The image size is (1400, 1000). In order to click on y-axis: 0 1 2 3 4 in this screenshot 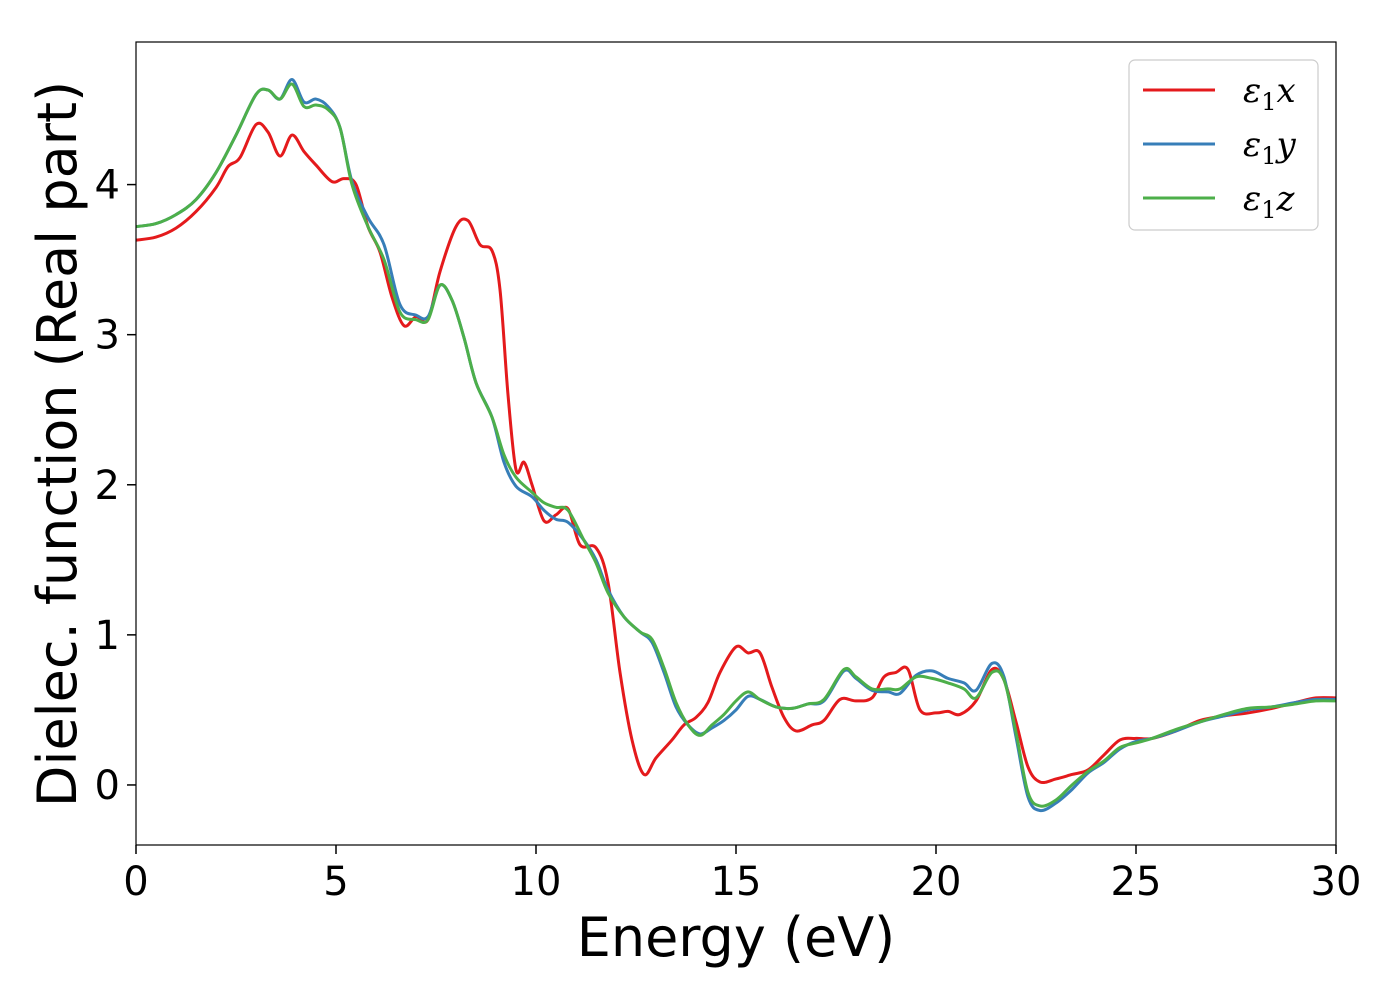, I will do `click(115, 486)`.